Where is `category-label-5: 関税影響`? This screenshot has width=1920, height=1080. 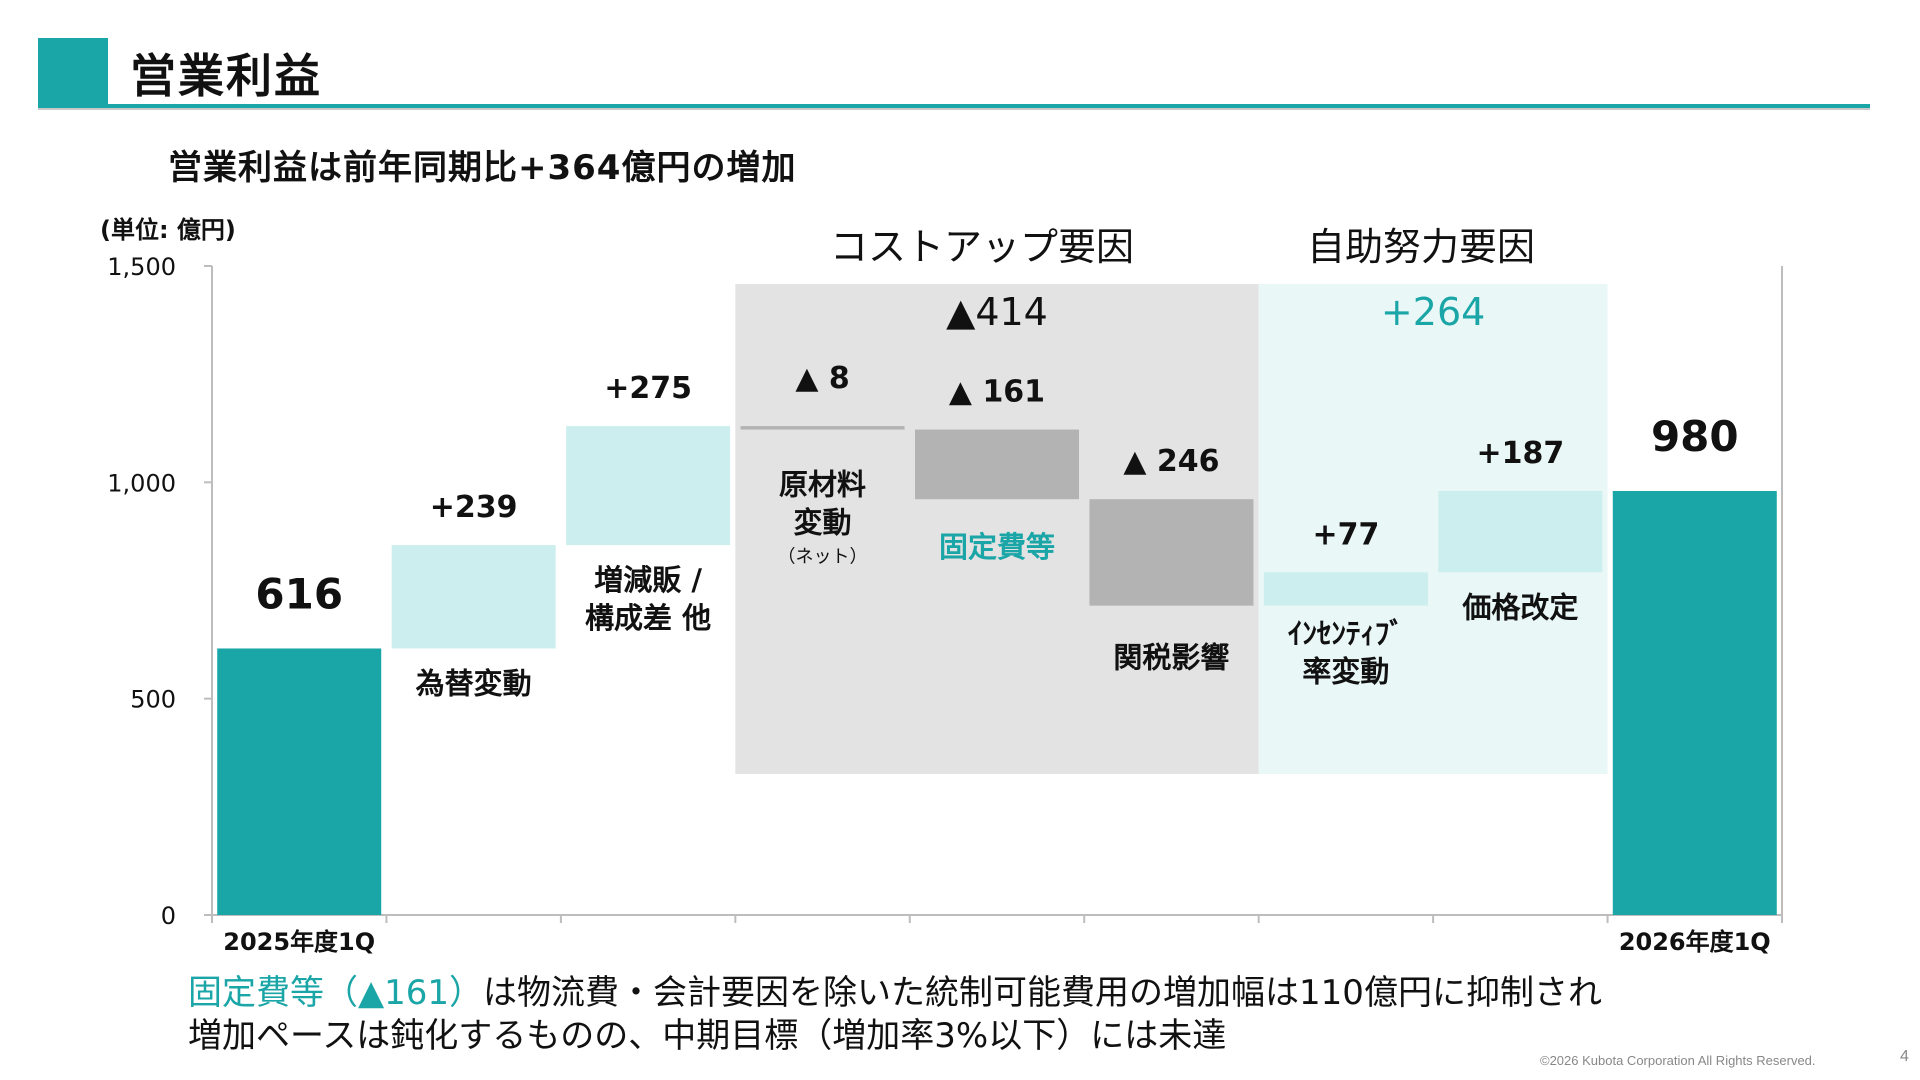 category-label-5: 関税影響 is located at coordinates (1171, 658).